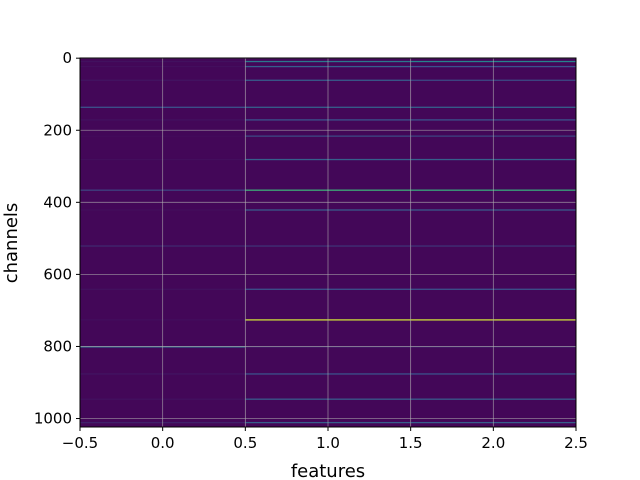 Image resolution: width=640 pixels, height=480 pixels. I want to click on x-axis-title: features, so click(328, 470).